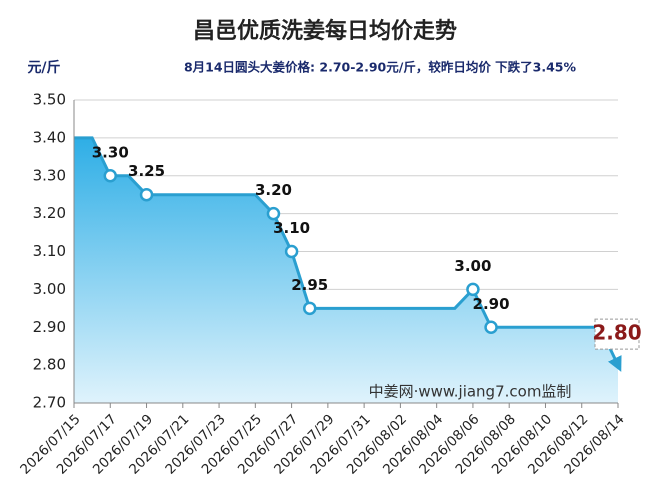 This screenshot has width=650, height=500. I want to click on y-tick-label: 3.30, so click(49, 175).